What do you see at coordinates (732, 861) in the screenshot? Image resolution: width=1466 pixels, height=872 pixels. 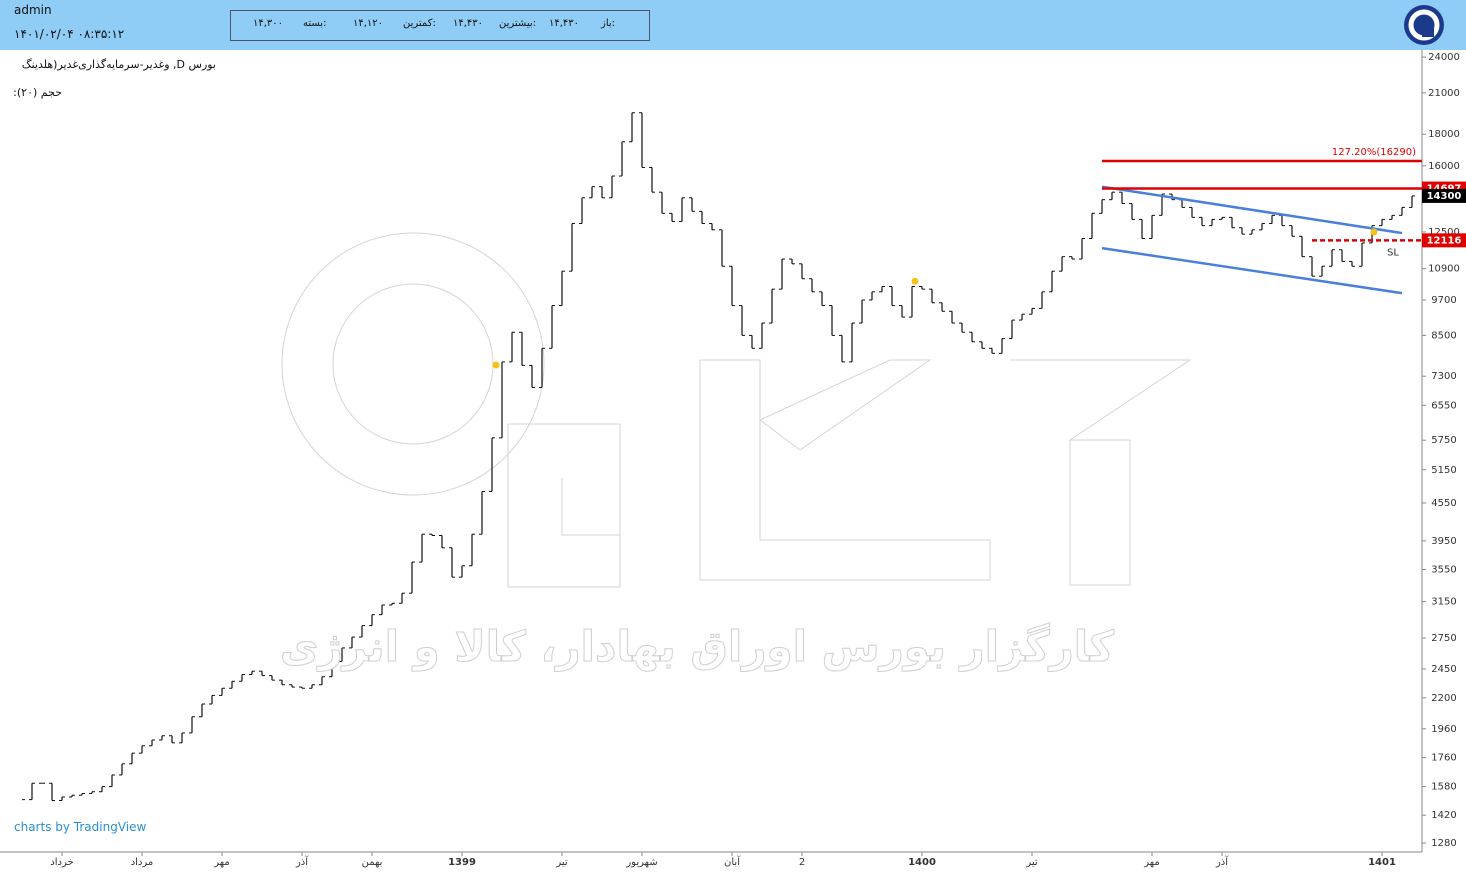 I see `x-tick-label: آبان` at bounding box center [732, 861].